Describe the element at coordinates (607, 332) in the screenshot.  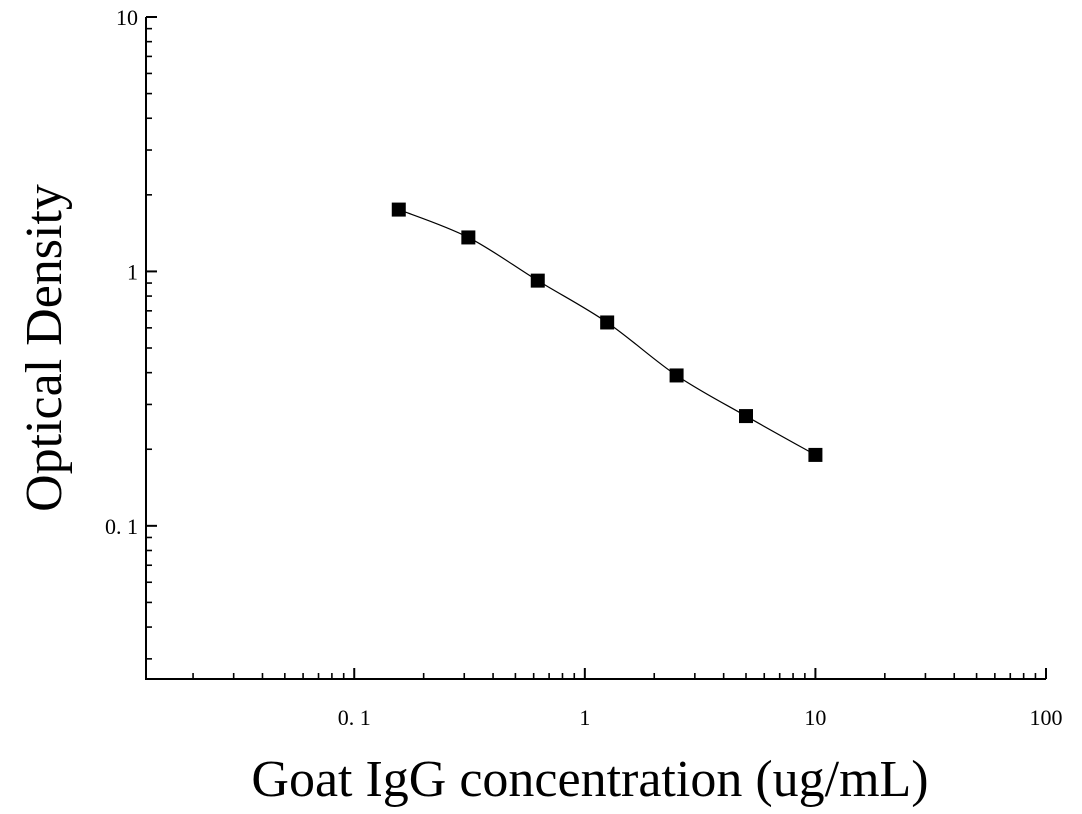
I see `data-points` at that location.